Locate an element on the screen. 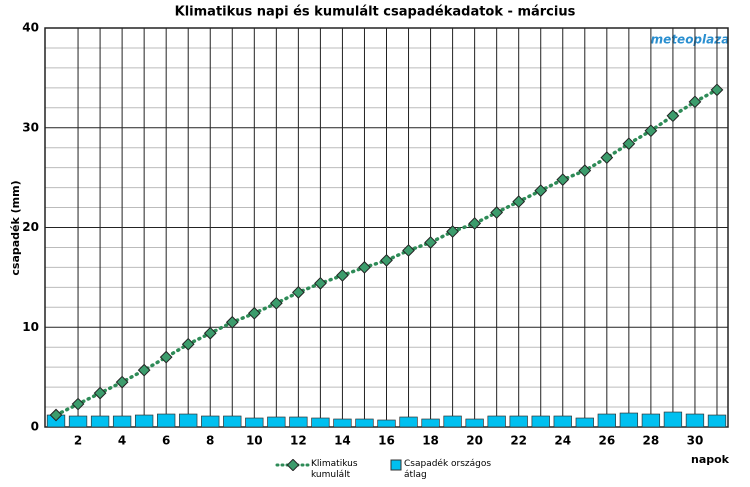 This screenshot has width=750, height=487. legend-label: Klimatikus kumulált is located at coordinates (334, 469).